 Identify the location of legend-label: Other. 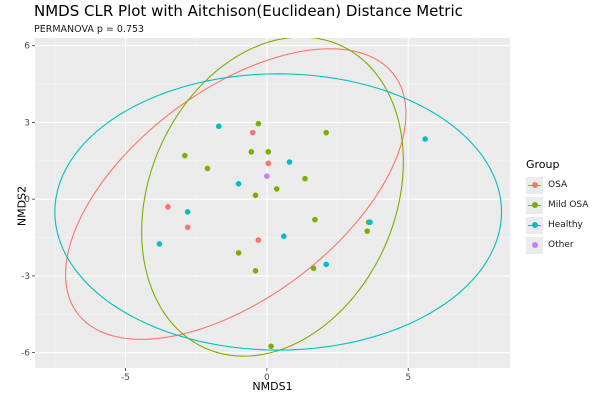
(561, 245).